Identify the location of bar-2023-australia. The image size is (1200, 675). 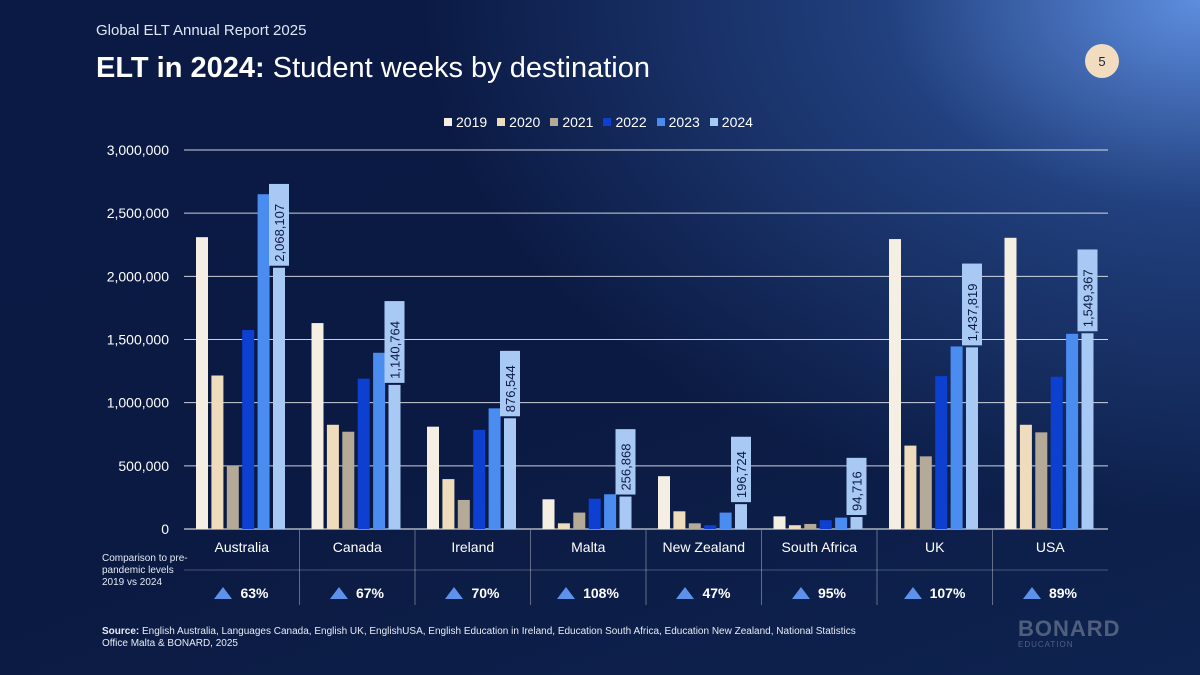
(263, 361).